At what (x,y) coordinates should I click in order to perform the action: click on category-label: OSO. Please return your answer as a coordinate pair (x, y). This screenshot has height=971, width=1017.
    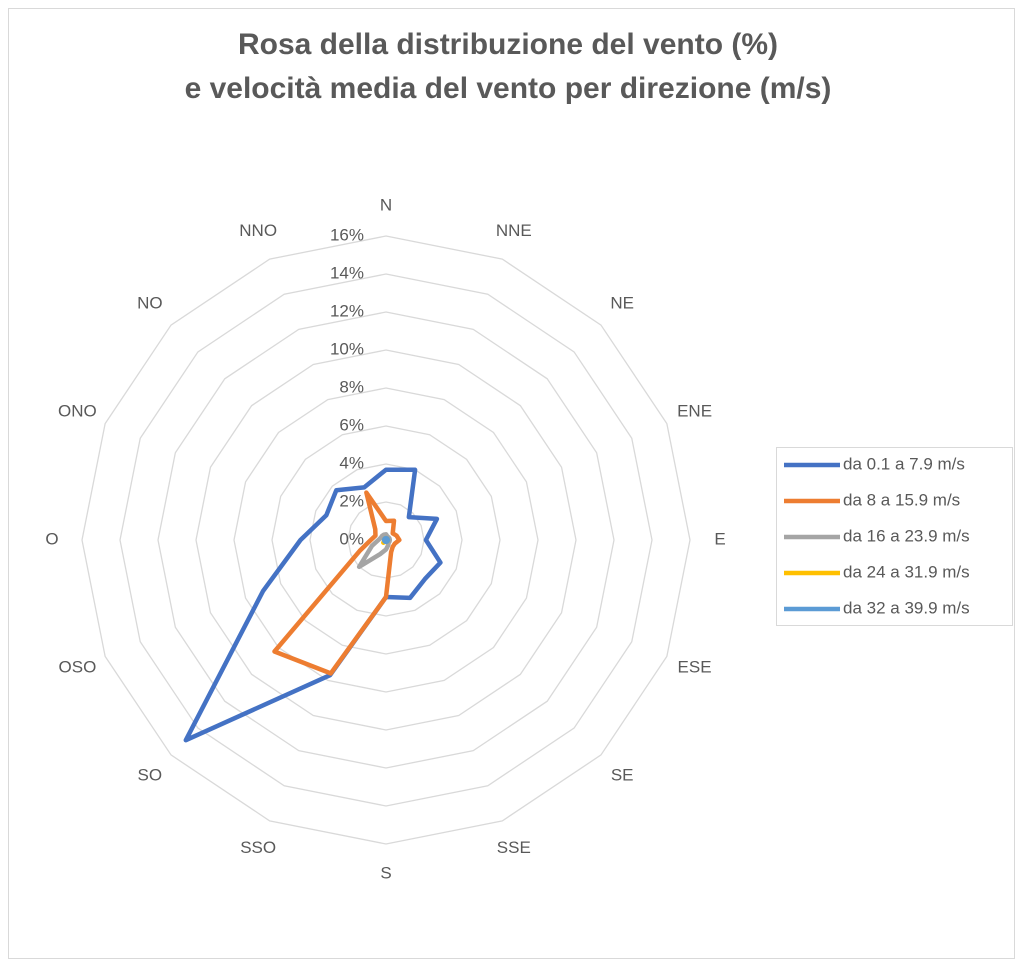
    Looking at the image, I should click on (78, 666).